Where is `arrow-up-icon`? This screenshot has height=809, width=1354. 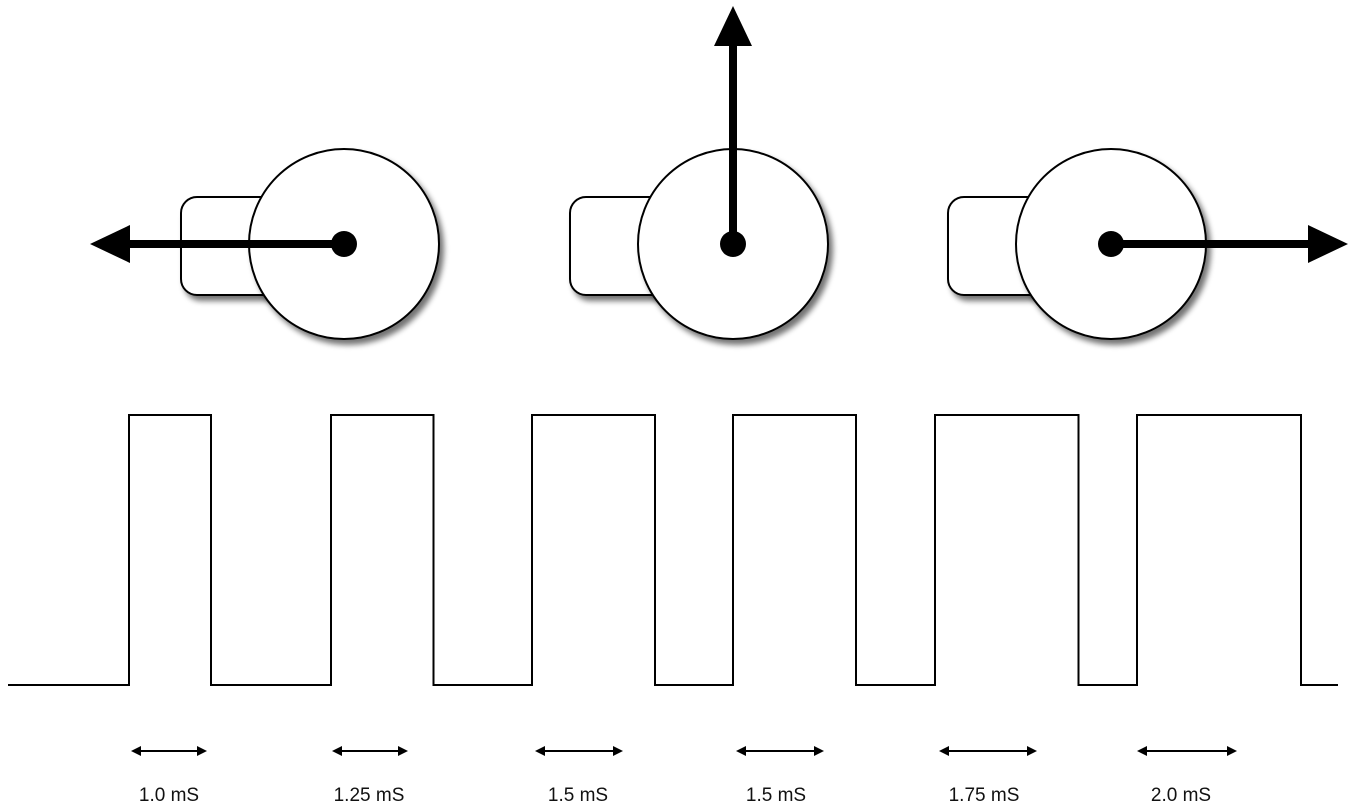 arrow-up-icon is located at coordinates (733, 26).